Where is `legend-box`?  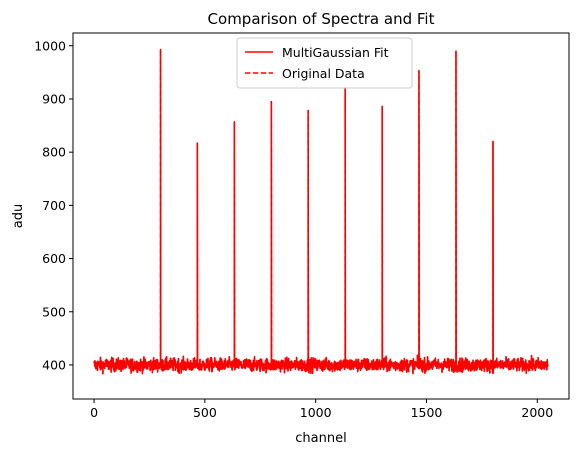 legend-box is located at coordinates (324, 63).